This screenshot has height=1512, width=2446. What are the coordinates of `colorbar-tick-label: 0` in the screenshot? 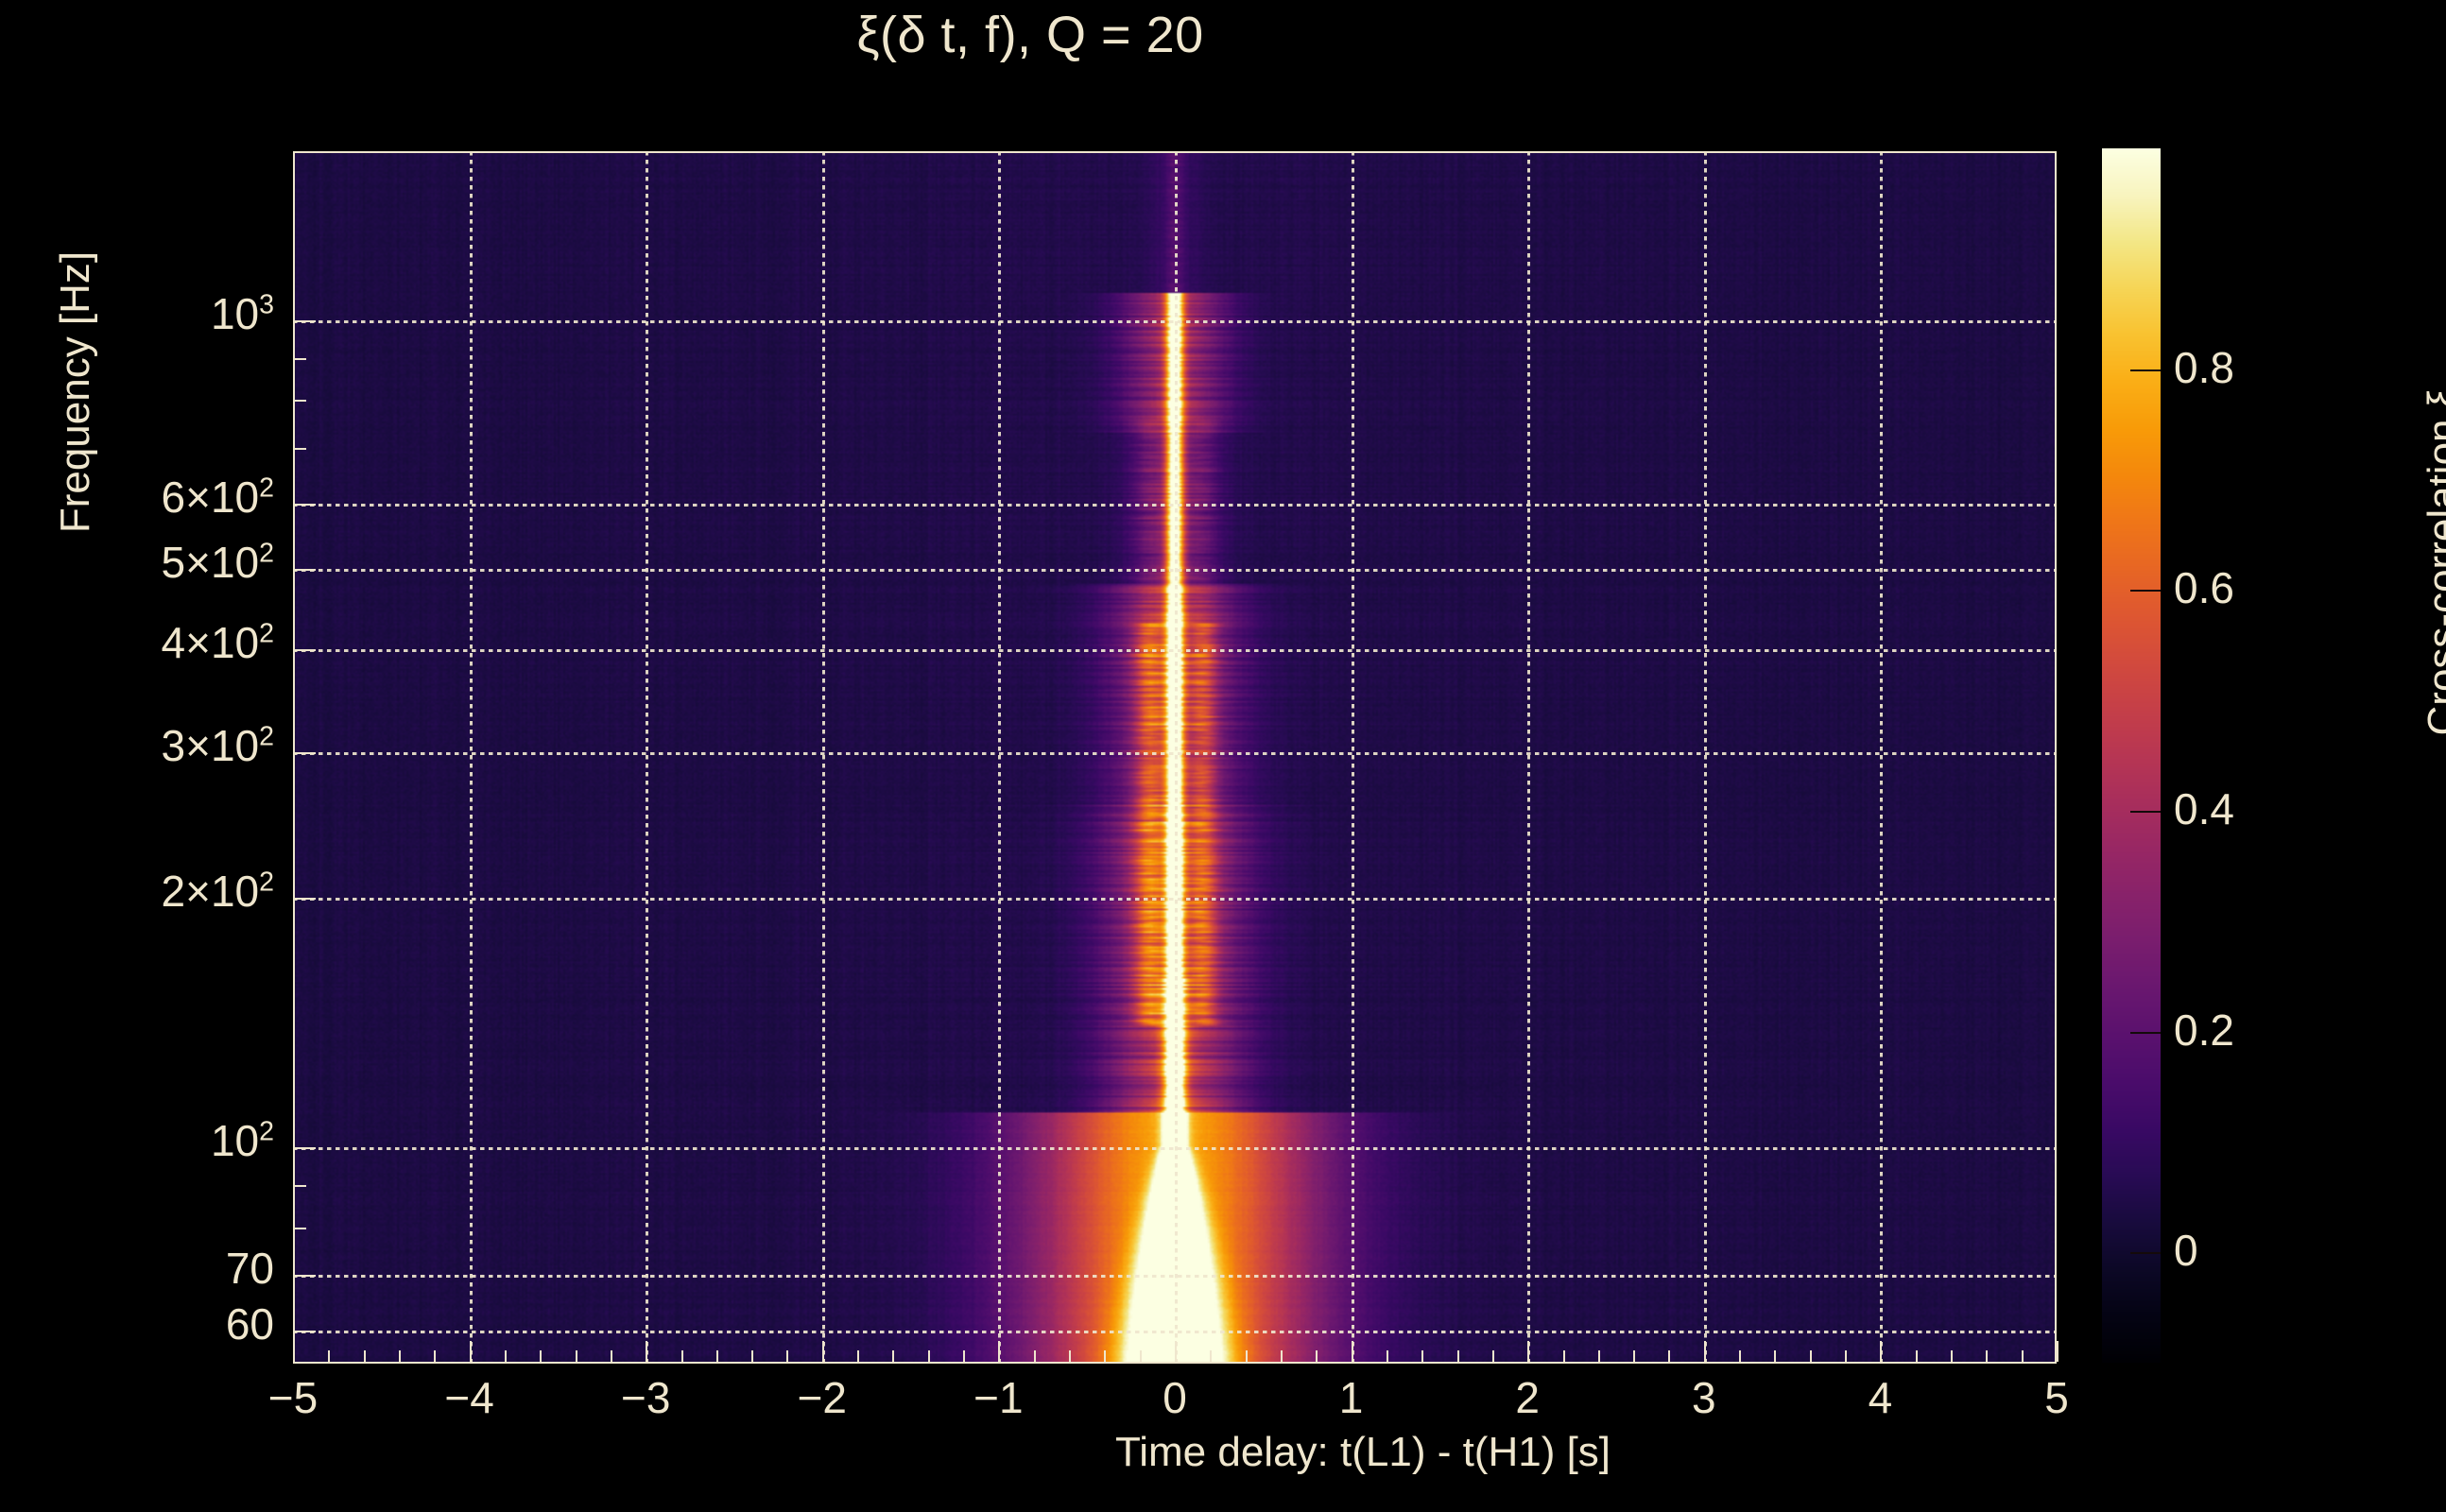 It's located at (2186, 1251).